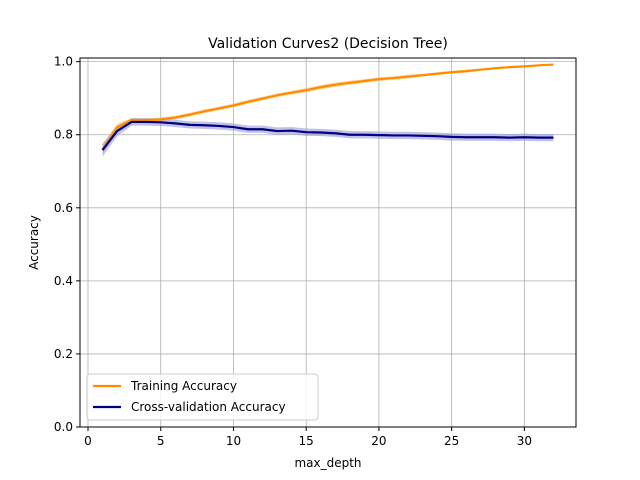 The height and width of the screenshot is (480, 640). I want to click on x-tick-label: 0, so click(88, 441).